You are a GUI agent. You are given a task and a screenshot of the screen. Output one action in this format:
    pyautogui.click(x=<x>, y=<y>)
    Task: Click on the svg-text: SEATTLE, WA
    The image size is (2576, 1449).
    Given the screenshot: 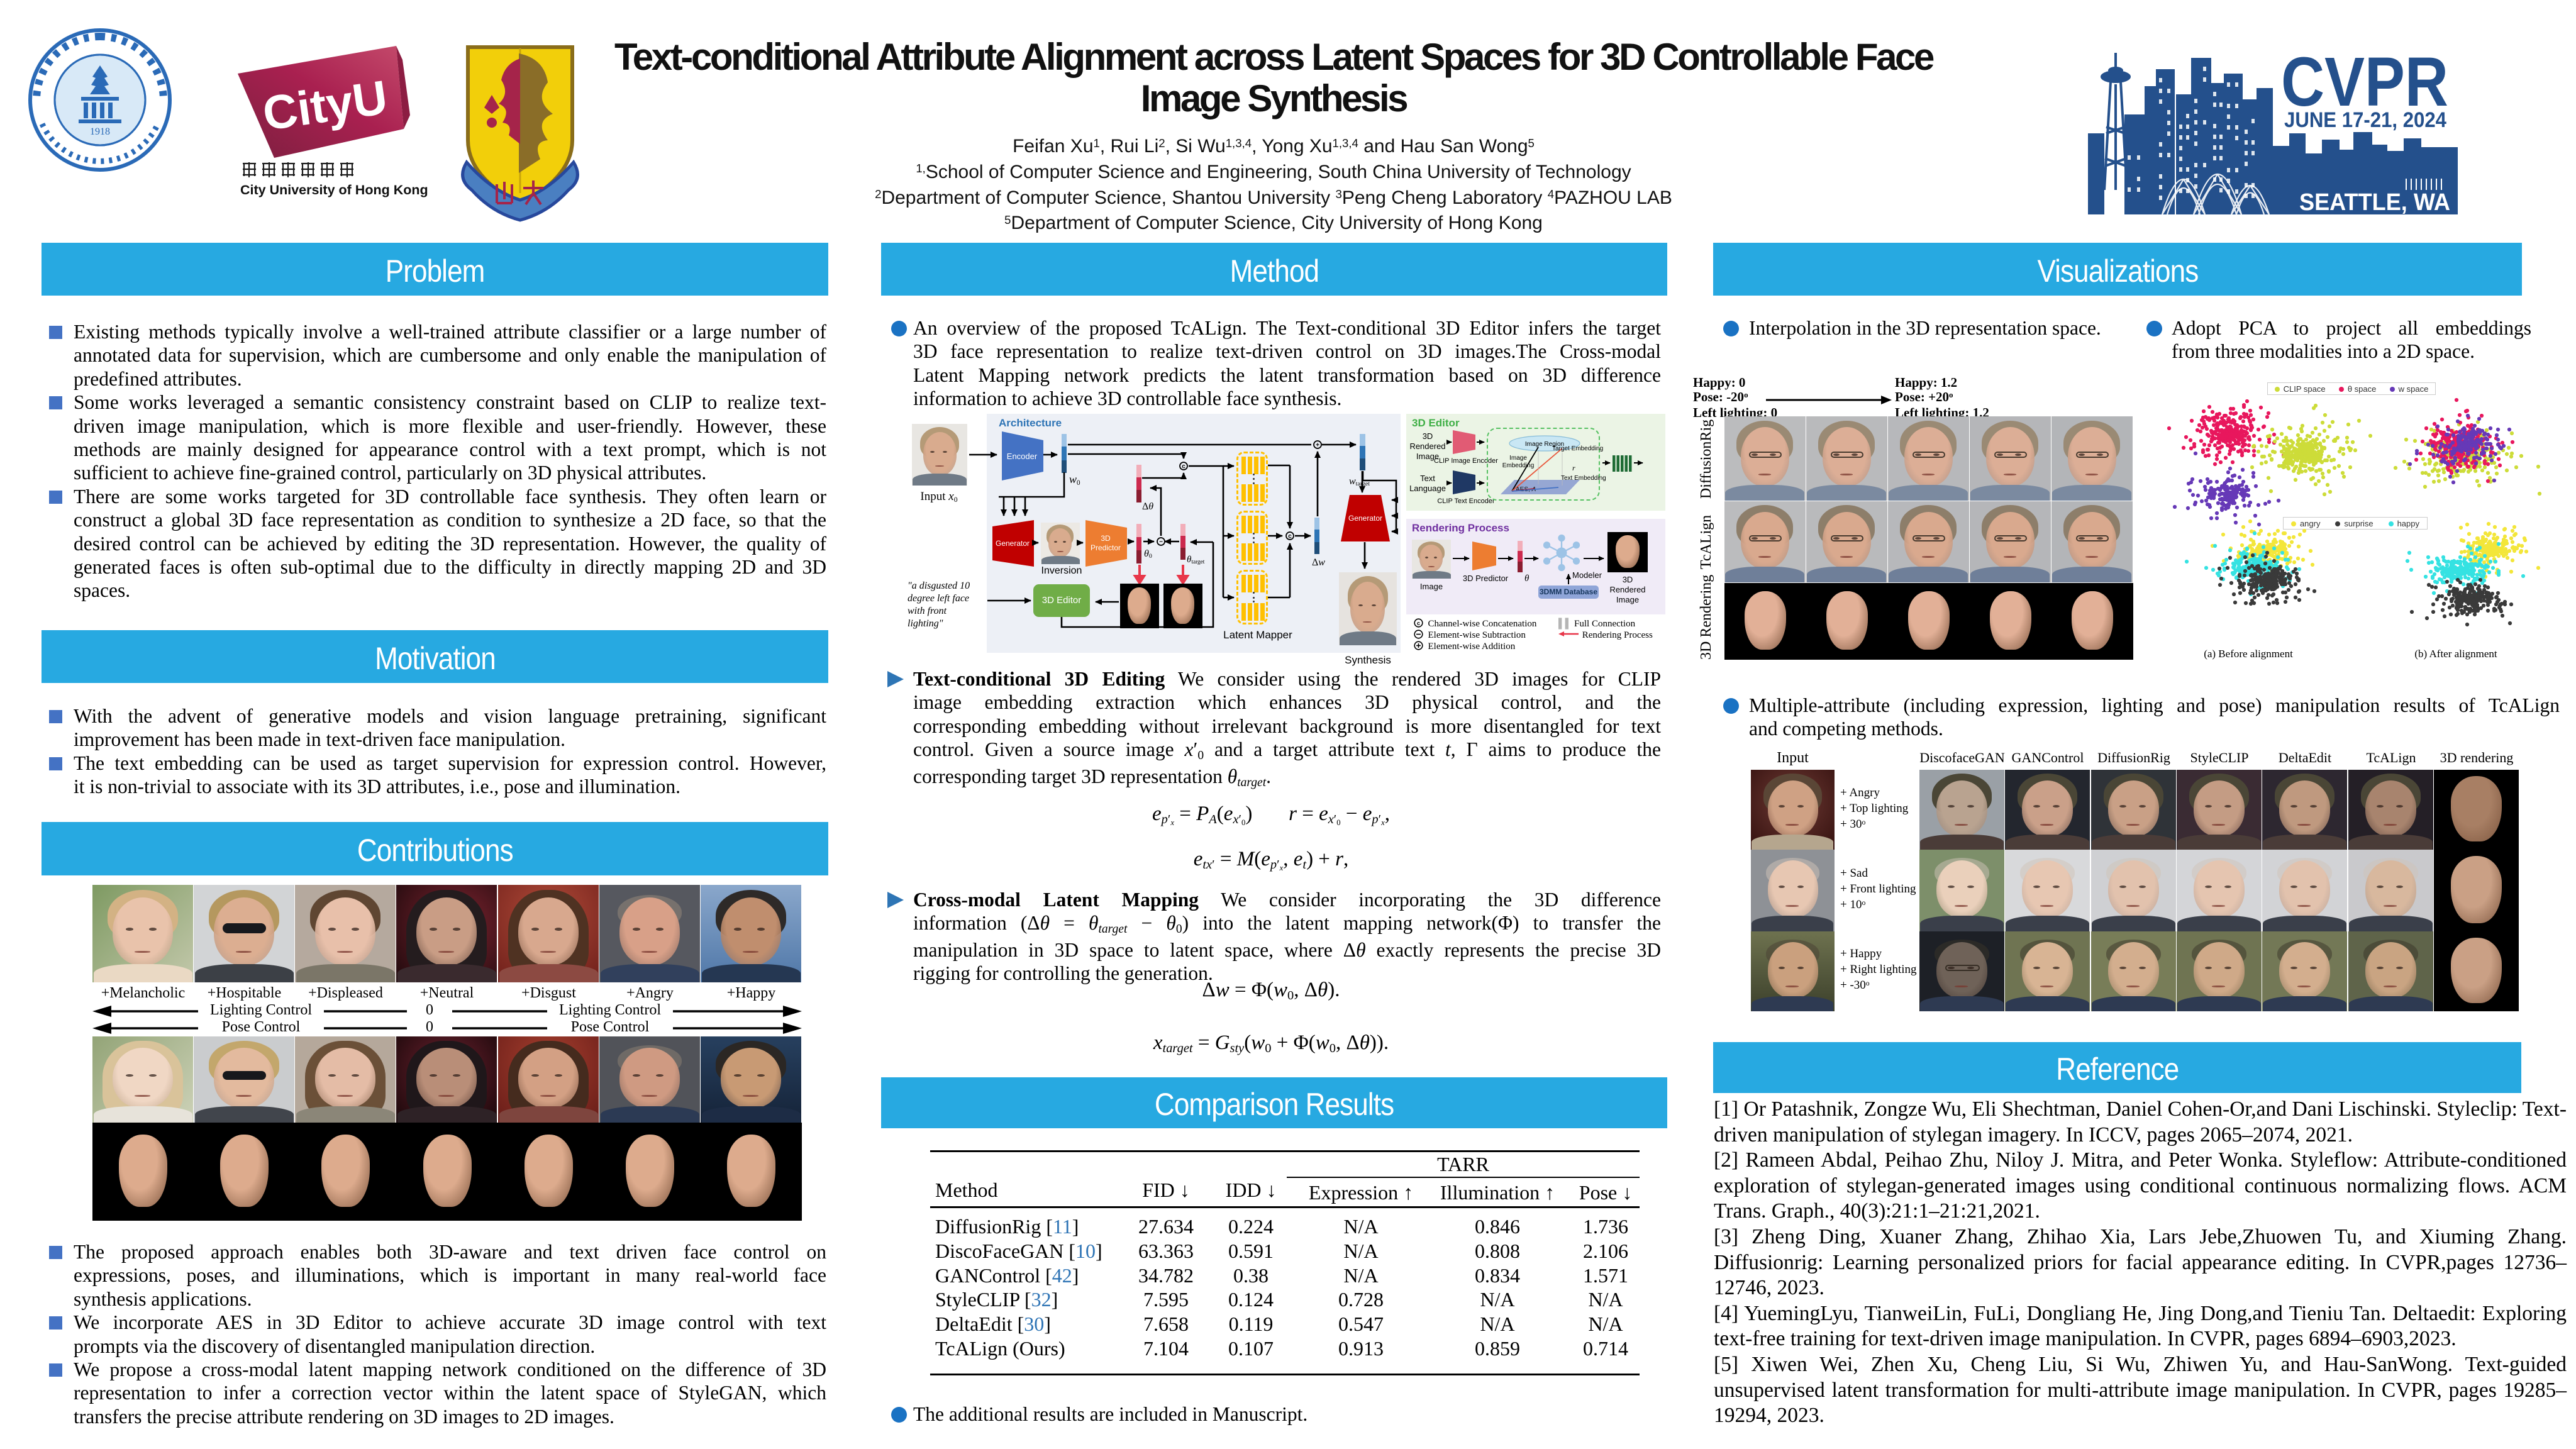 What is the action you would take?
    pyautogui.click(x=2374, y=202)
    